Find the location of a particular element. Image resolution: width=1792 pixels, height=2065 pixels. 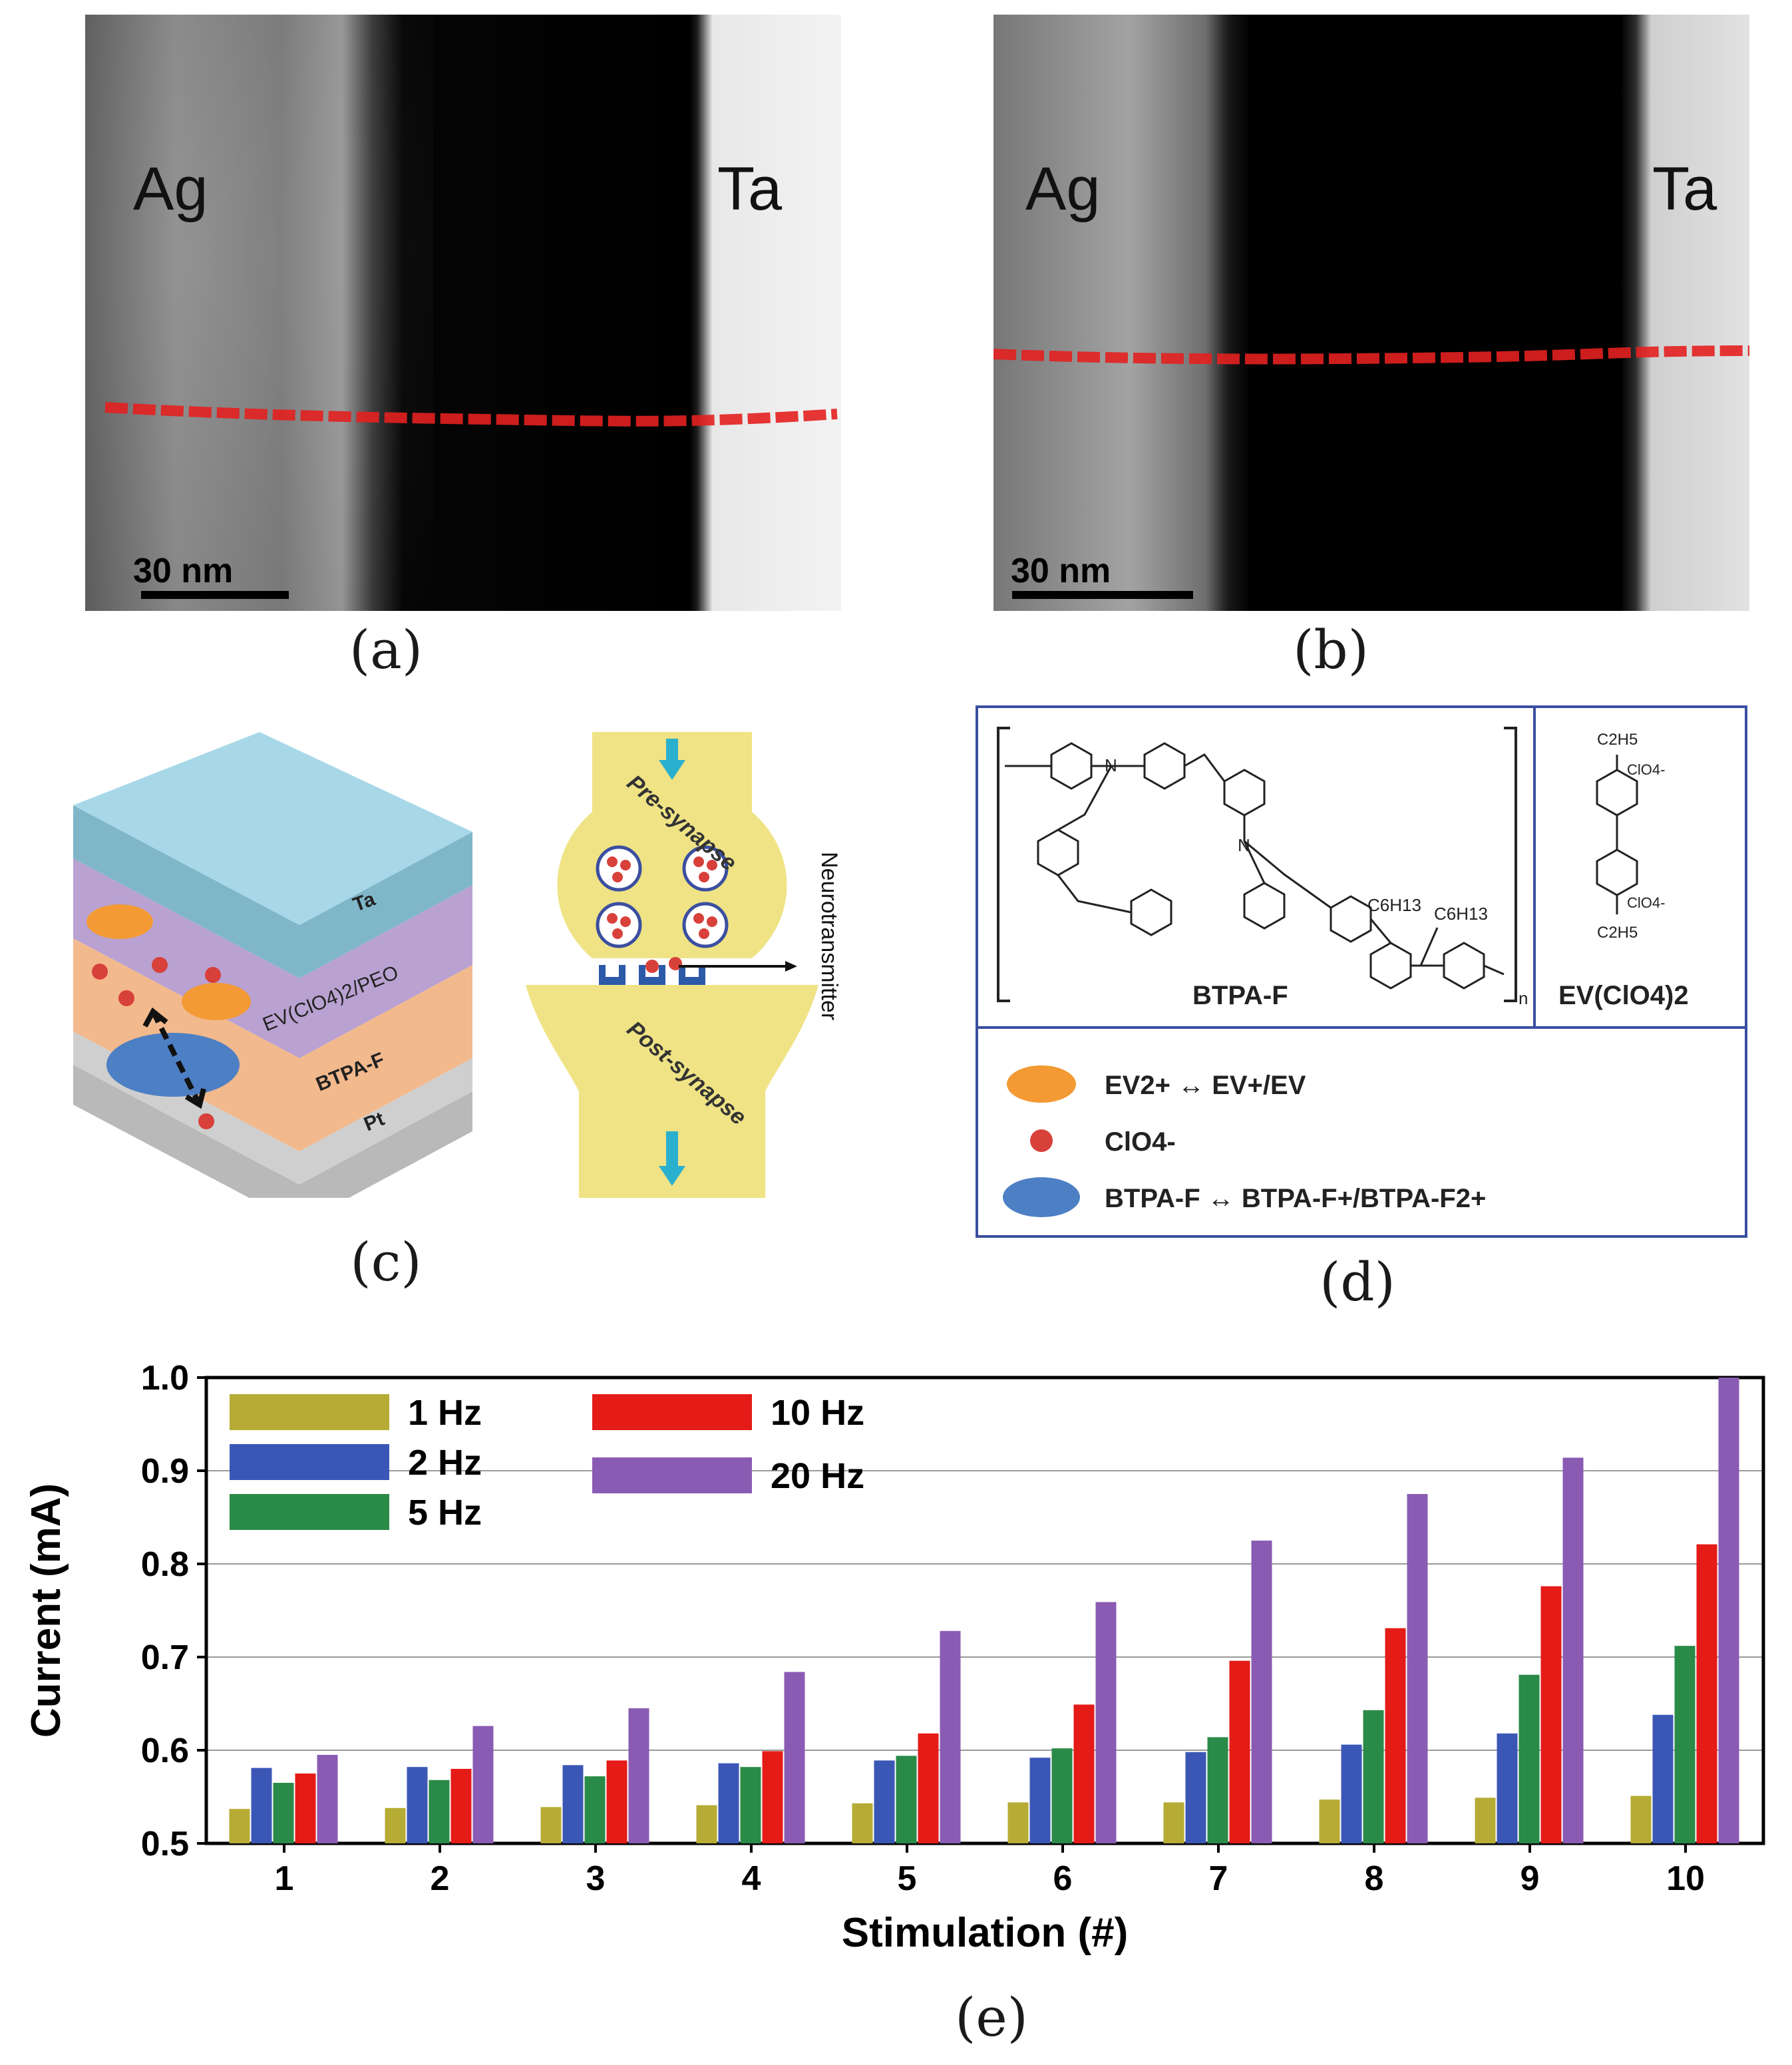

y-tick-label: 0.9 is located at coordinates (165, 1471).